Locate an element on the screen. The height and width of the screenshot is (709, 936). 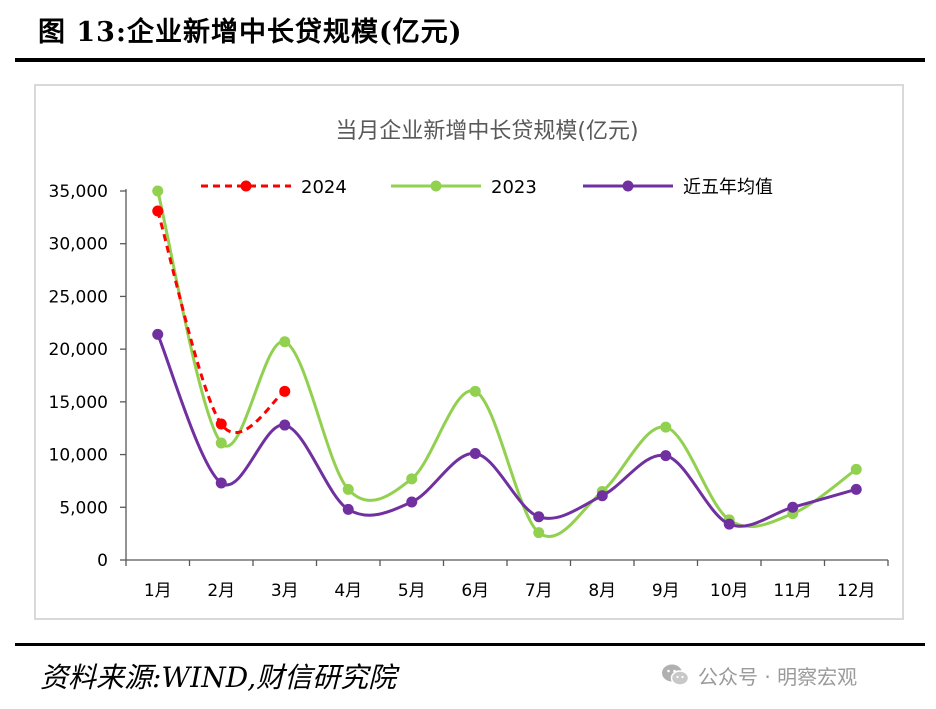
y-tick-label: 35,000 is located at coordinates (78, 192).